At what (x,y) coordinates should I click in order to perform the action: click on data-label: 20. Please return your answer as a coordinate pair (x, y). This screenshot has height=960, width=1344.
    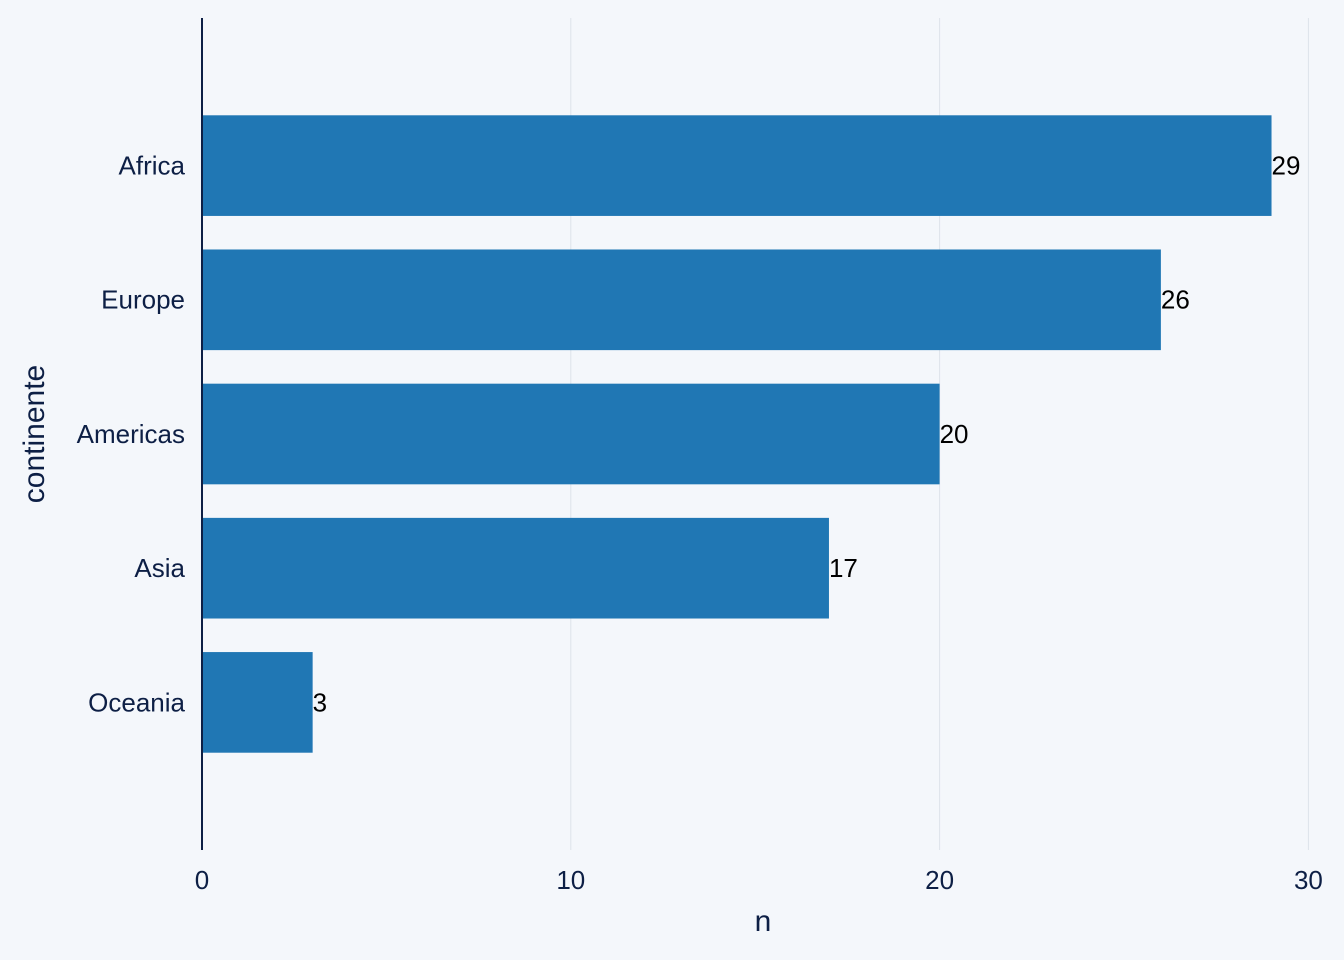
    Looking at the image, I should click on (954, 434).